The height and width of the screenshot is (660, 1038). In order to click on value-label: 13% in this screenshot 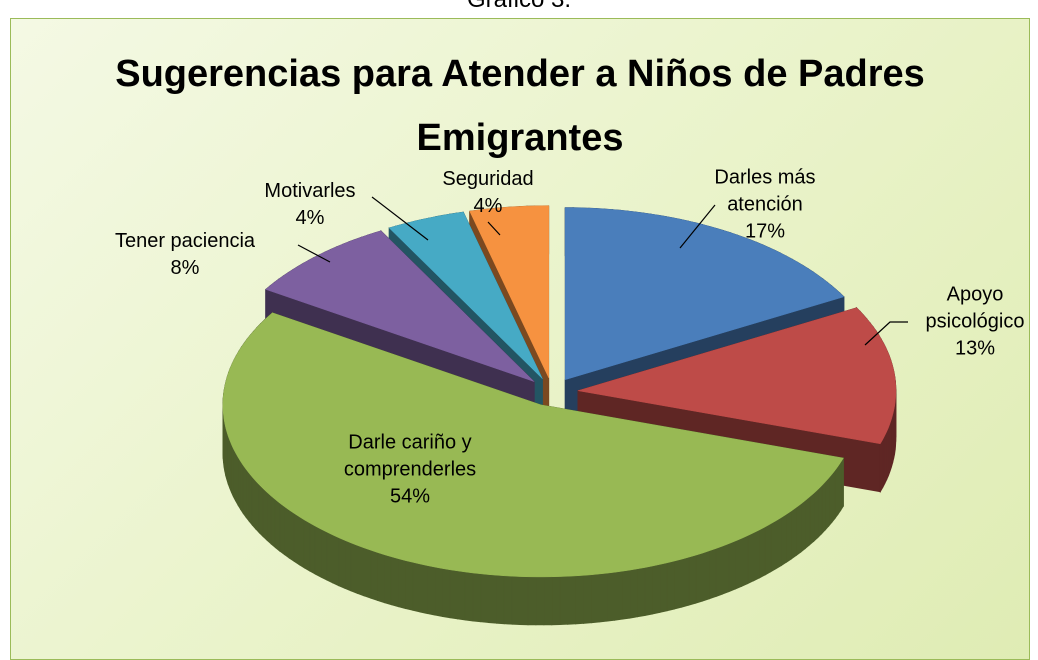, I will do `click(975, 349)`.